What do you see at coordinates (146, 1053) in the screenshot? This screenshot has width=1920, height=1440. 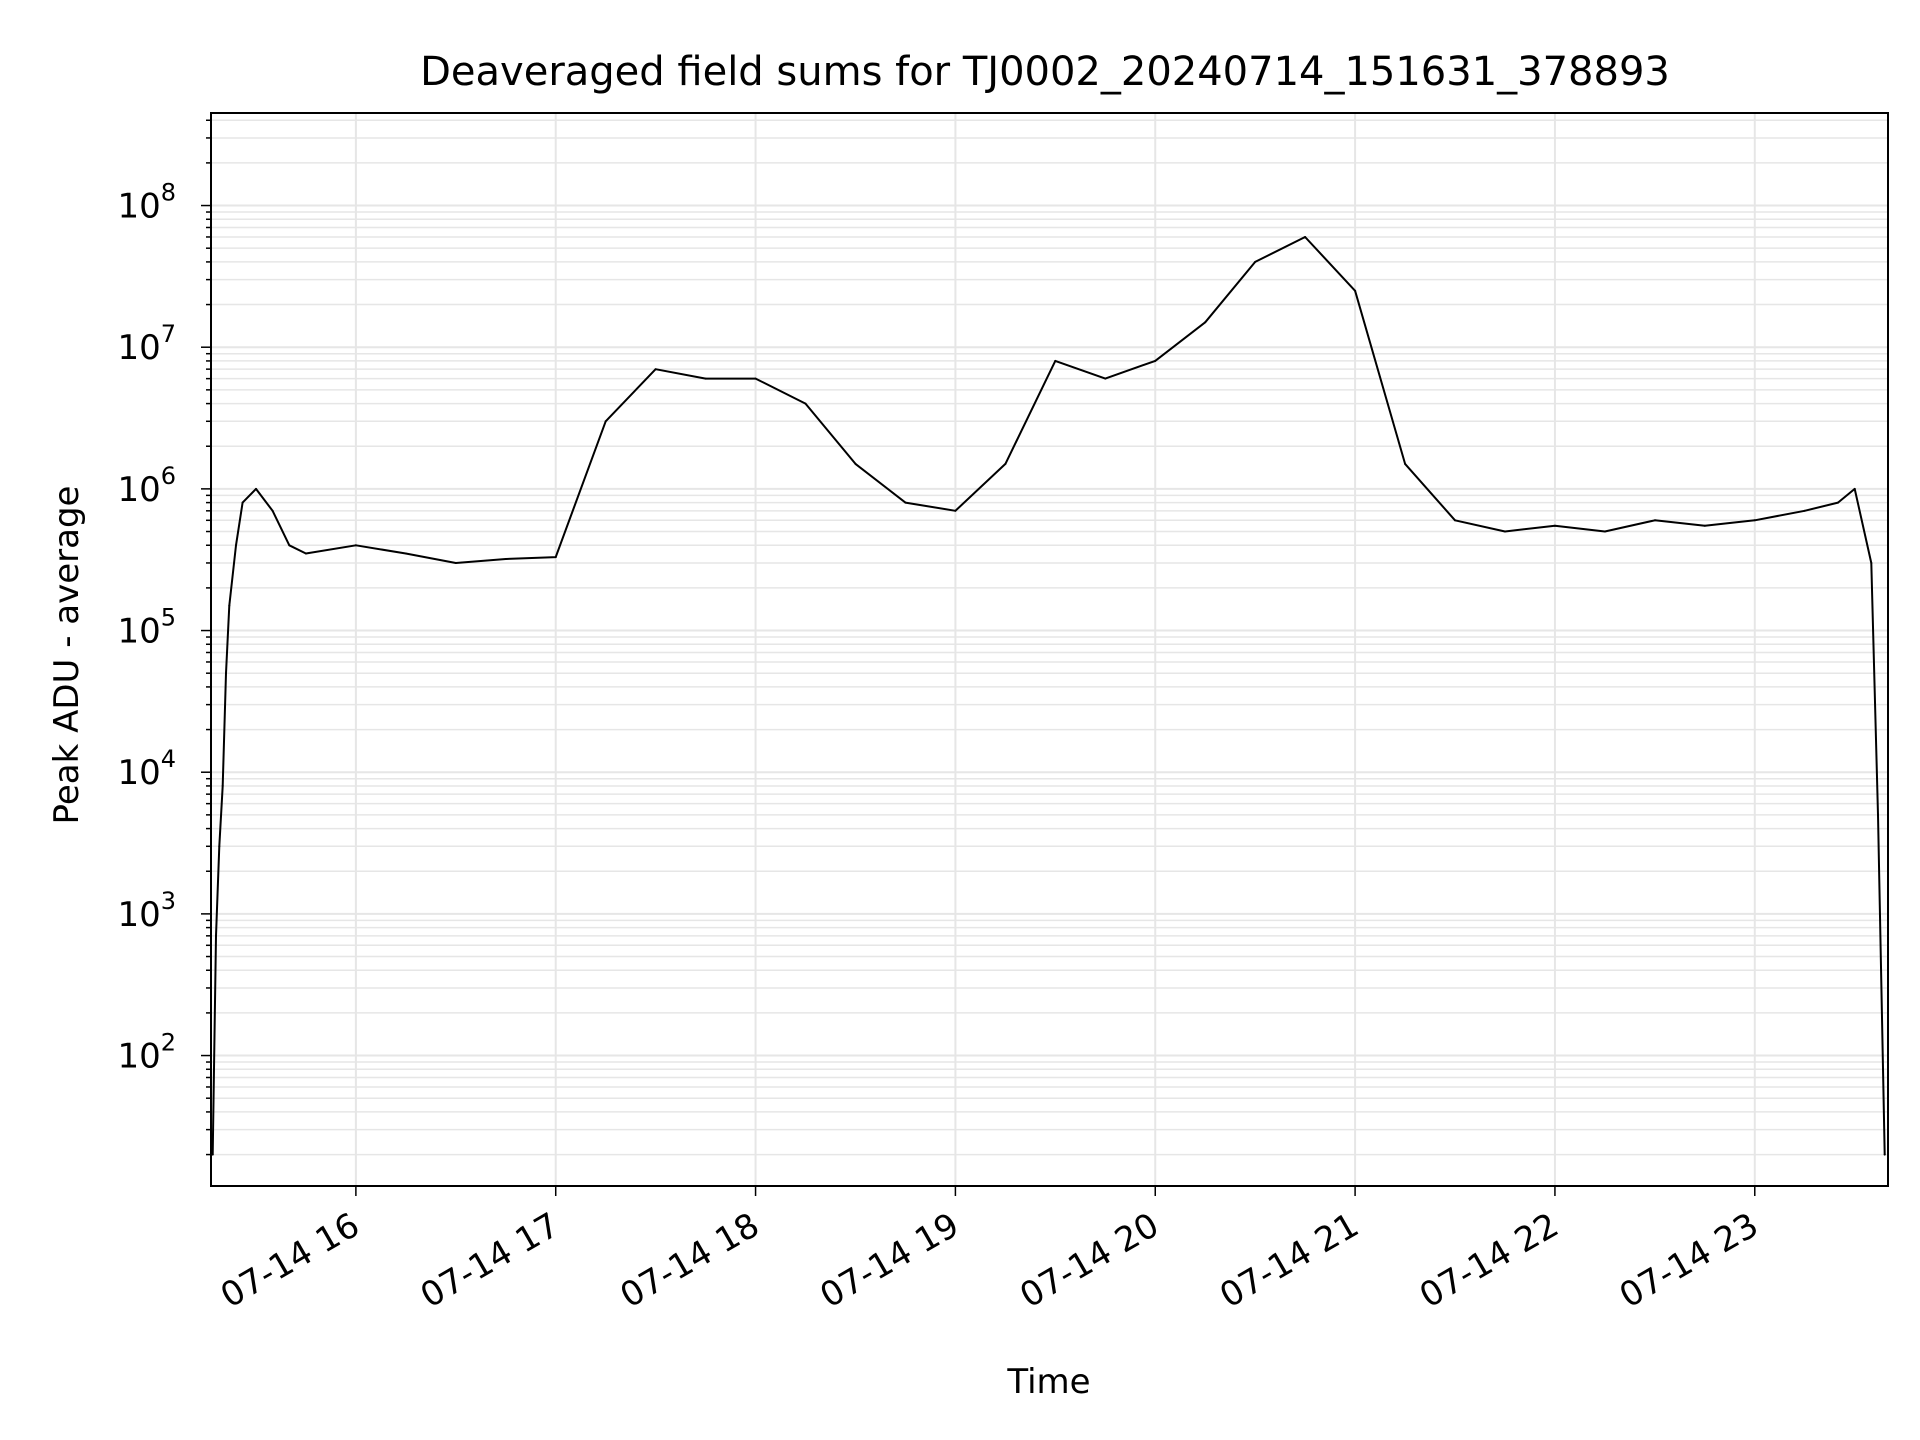 I see `y-tick-label: 10²` at bounding box center [146, 1053].